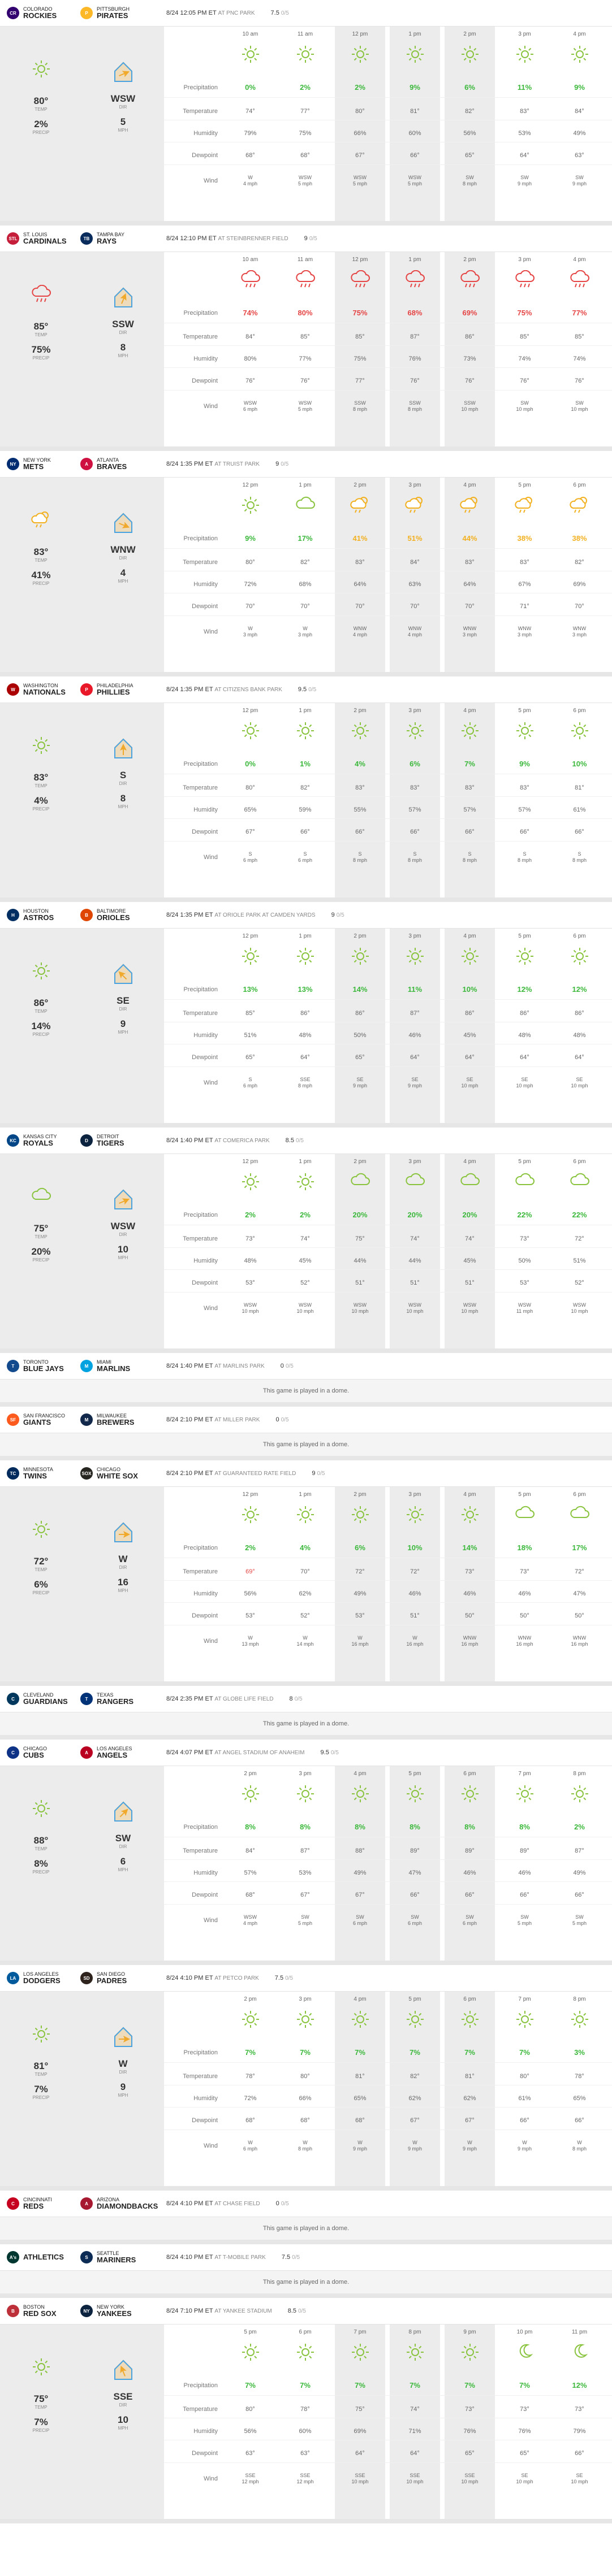 The image size is (612, 2576). Describe the element at coordinates (469, 538) in the screenshot. I see `hour-precip: 44%` at that location.